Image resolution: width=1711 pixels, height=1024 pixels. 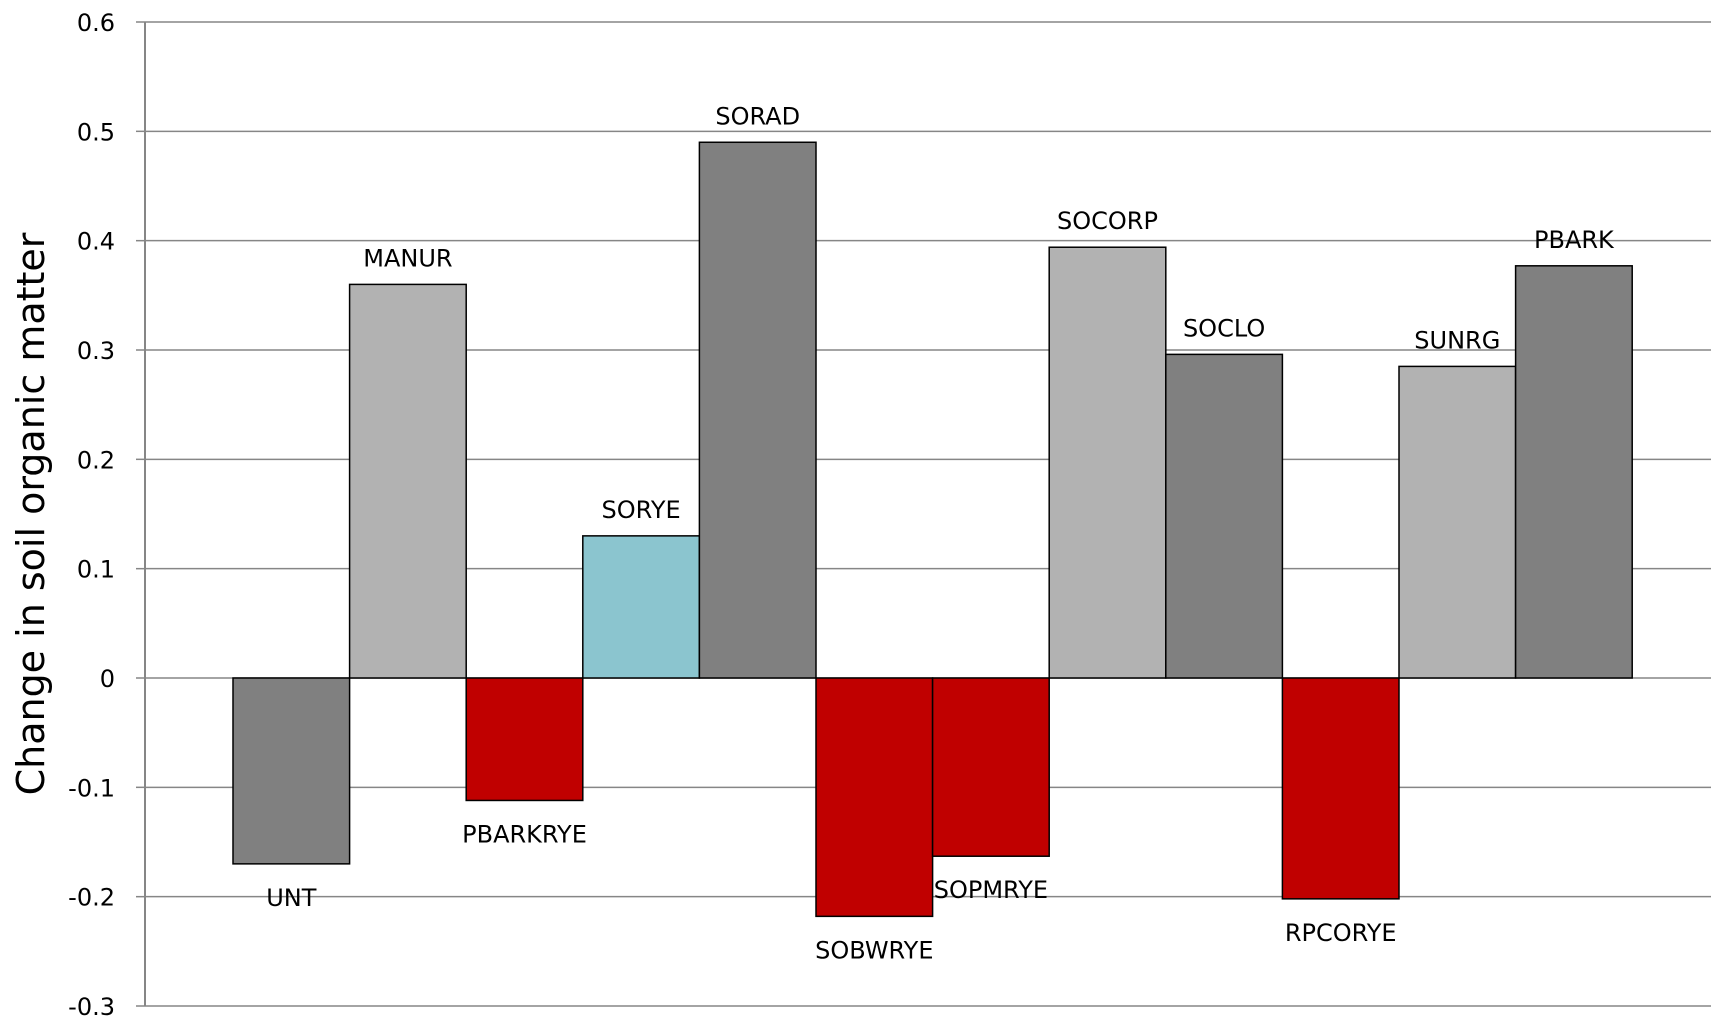 What do you see at coordinates (524, 739) in the screenshot?
I see `bar-pbarkrye` at bounding box center [524, 739].